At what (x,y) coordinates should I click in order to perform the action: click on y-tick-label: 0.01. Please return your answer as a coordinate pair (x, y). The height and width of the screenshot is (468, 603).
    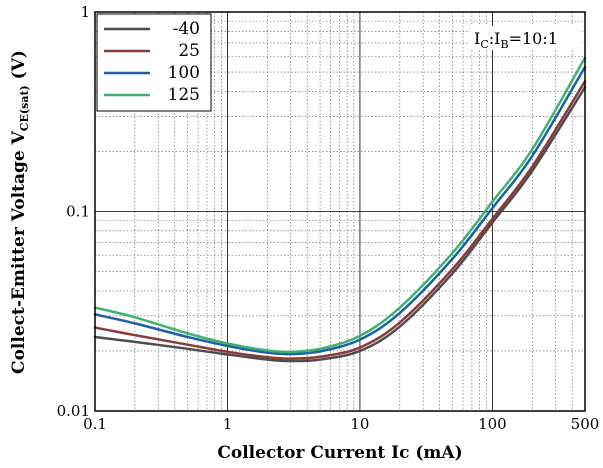
    Looking at the image, I should click on (73, 411).